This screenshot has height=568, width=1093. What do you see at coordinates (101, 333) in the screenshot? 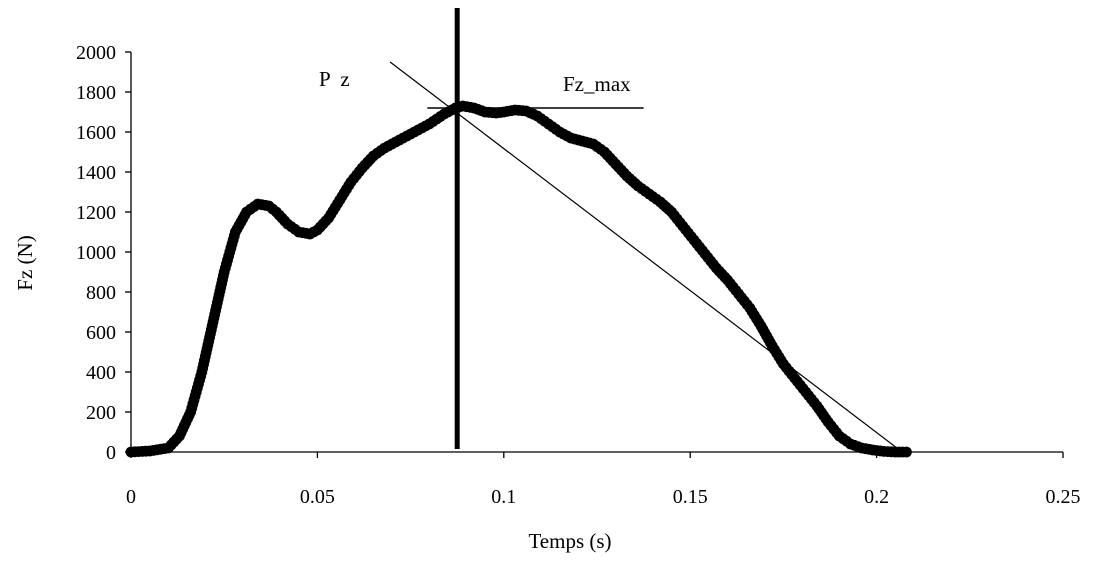
I see `y-tick-label: 600` at bounding box center [101, 333].